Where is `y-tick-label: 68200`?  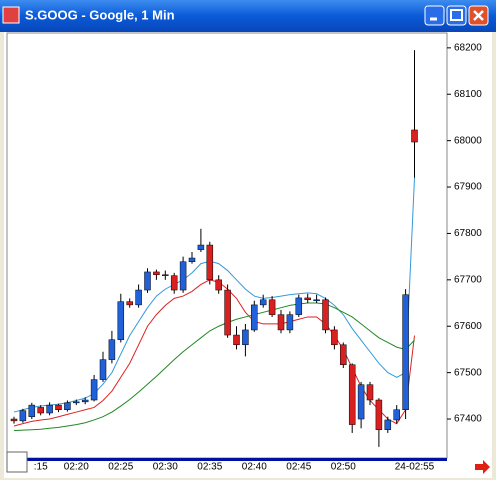 y-tick-label: 68200 is located at coordinates (468, 47).